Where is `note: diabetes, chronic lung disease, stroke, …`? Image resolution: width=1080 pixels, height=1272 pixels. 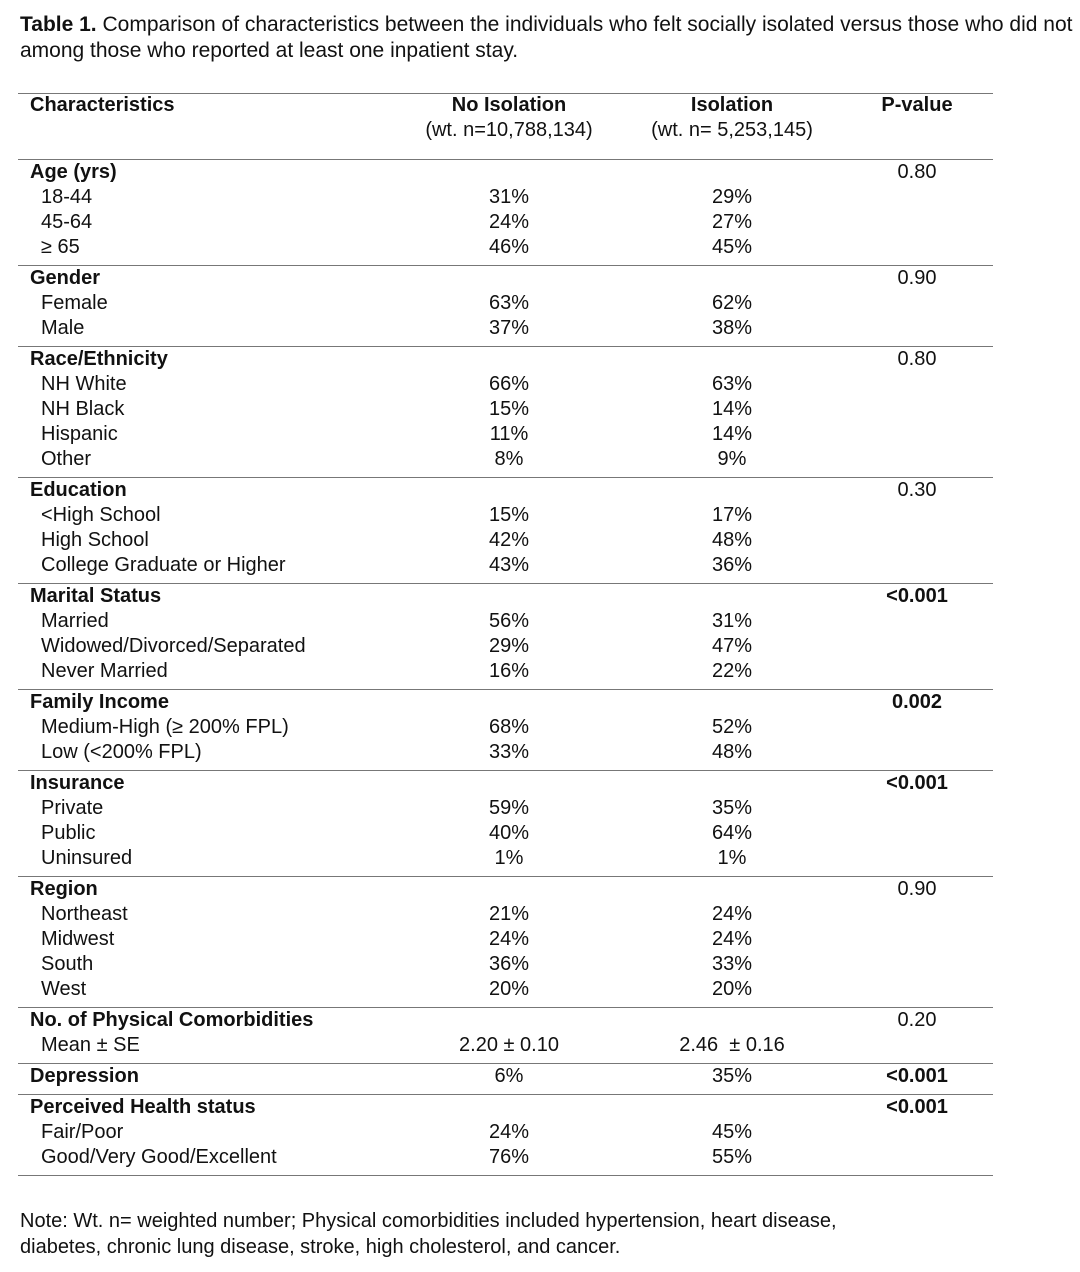 note: diabetes, chronic lung disease, stroke, … is located at coordinates (320, 1247).